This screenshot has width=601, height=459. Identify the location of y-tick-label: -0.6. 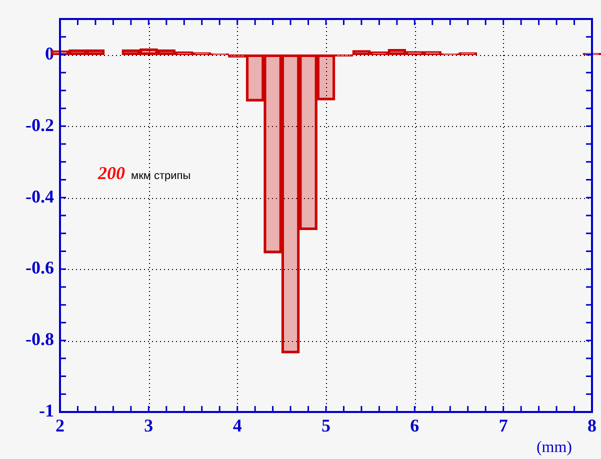
(40, 268).